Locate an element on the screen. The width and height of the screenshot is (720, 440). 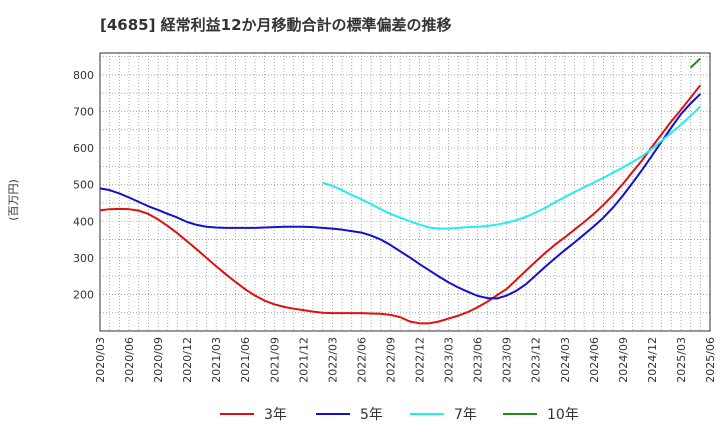
y-tick-label: 700 is located at coordinates (83, 112).